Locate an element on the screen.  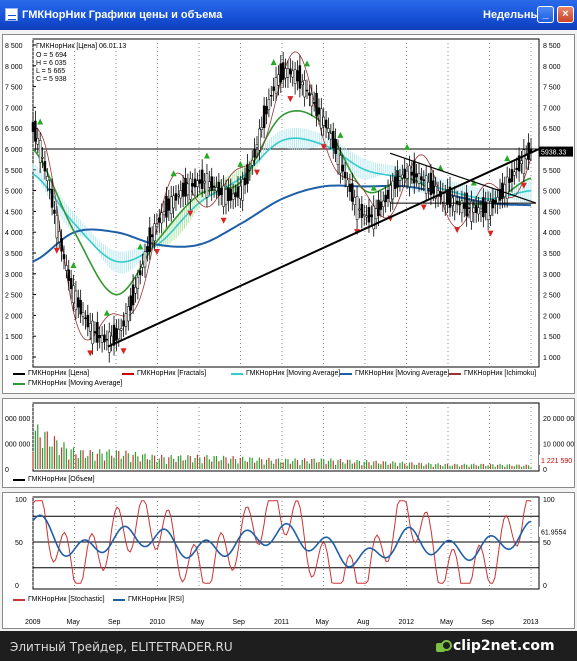
period-label: Недельный is located at coordinates (515, 15).